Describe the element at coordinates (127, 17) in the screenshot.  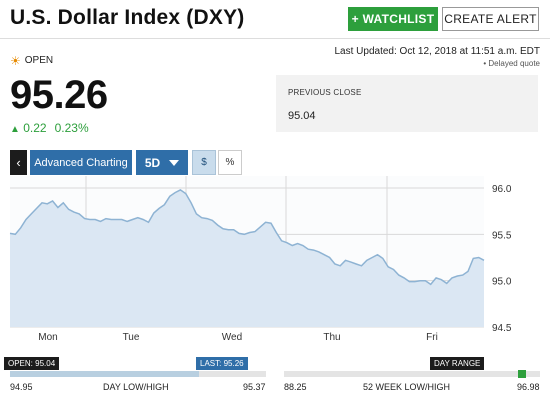
I see `page-title: U.S. Dollar Index (DXY)` at that location.